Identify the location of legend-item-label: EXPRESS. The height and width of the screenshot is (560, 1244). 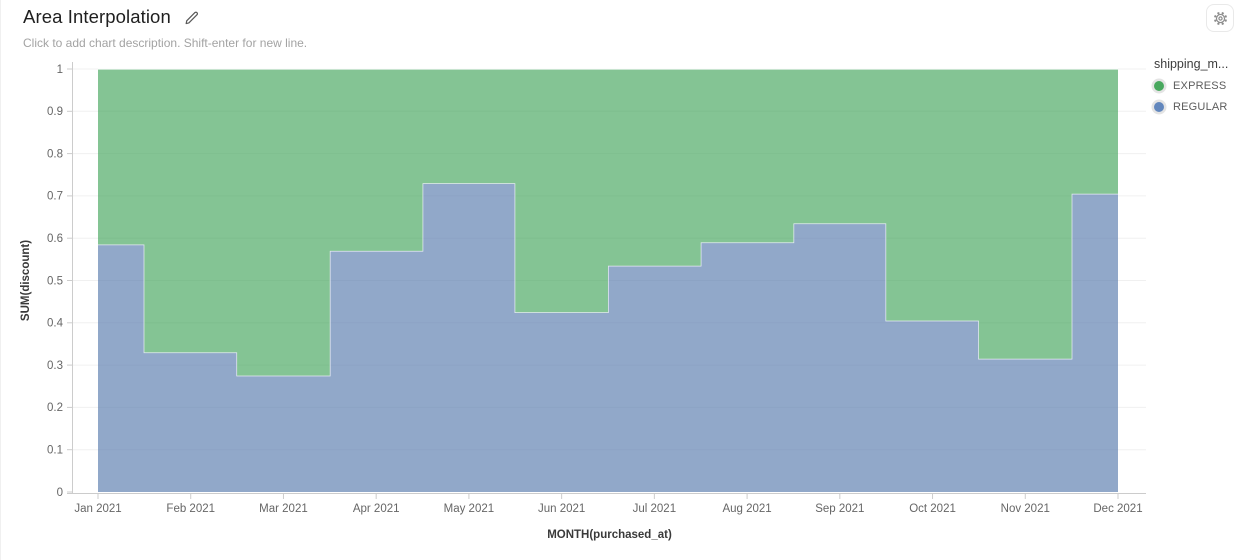
(1200, 86).